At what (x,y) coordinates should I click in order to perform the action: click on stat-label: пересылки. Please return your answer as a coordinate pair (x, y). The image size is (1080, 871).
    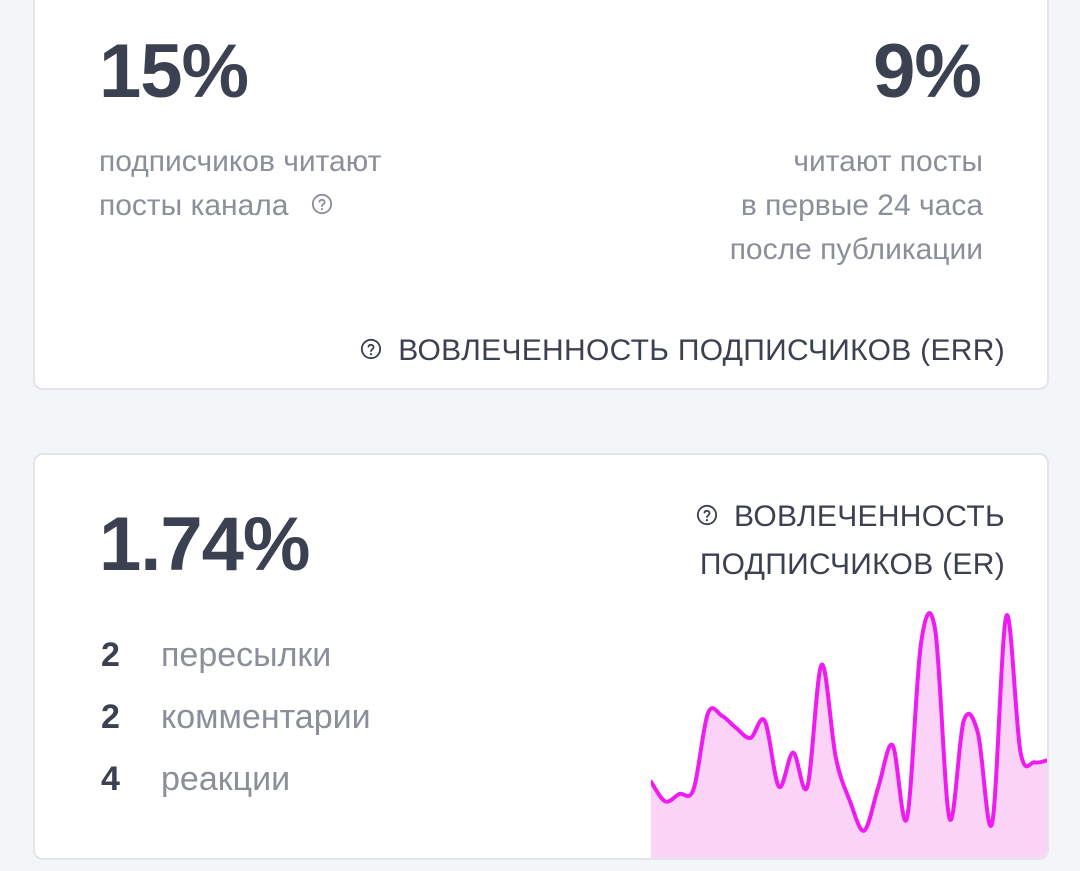
    Looking at the image, I should click on (246, 655).